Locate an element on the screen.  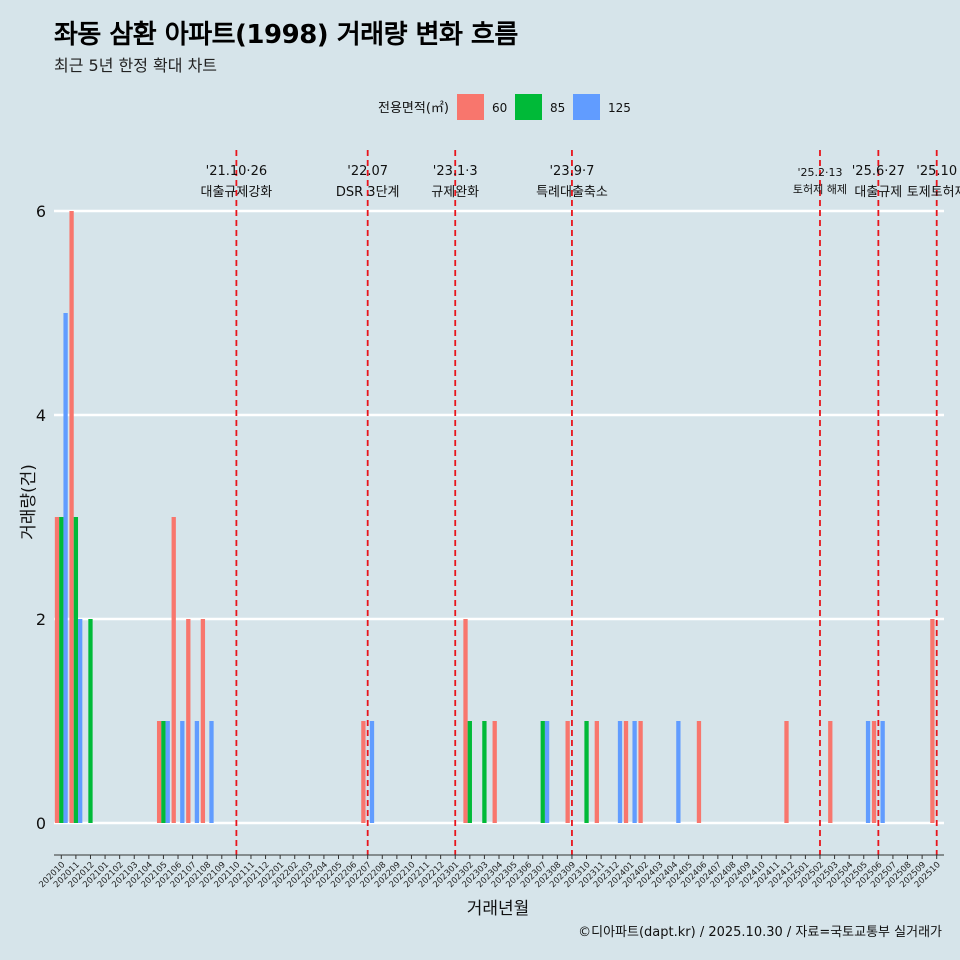
event-label: 대출규제 is located at coordinates (878, 192).